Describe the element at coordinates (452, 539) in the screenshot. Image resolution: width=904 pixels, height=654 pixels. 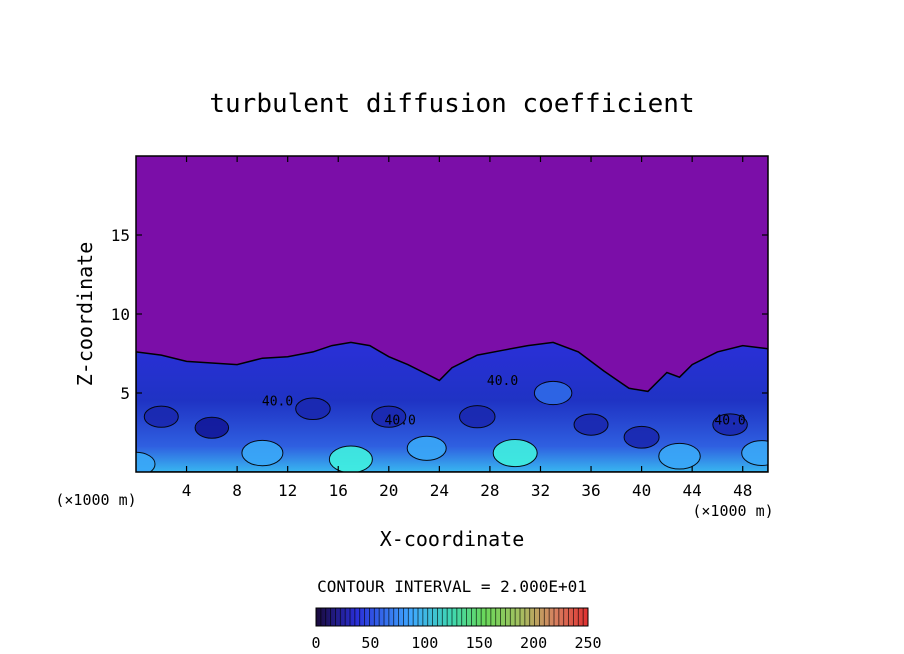
I see `x-axis-label: X-coordinate` at that location.